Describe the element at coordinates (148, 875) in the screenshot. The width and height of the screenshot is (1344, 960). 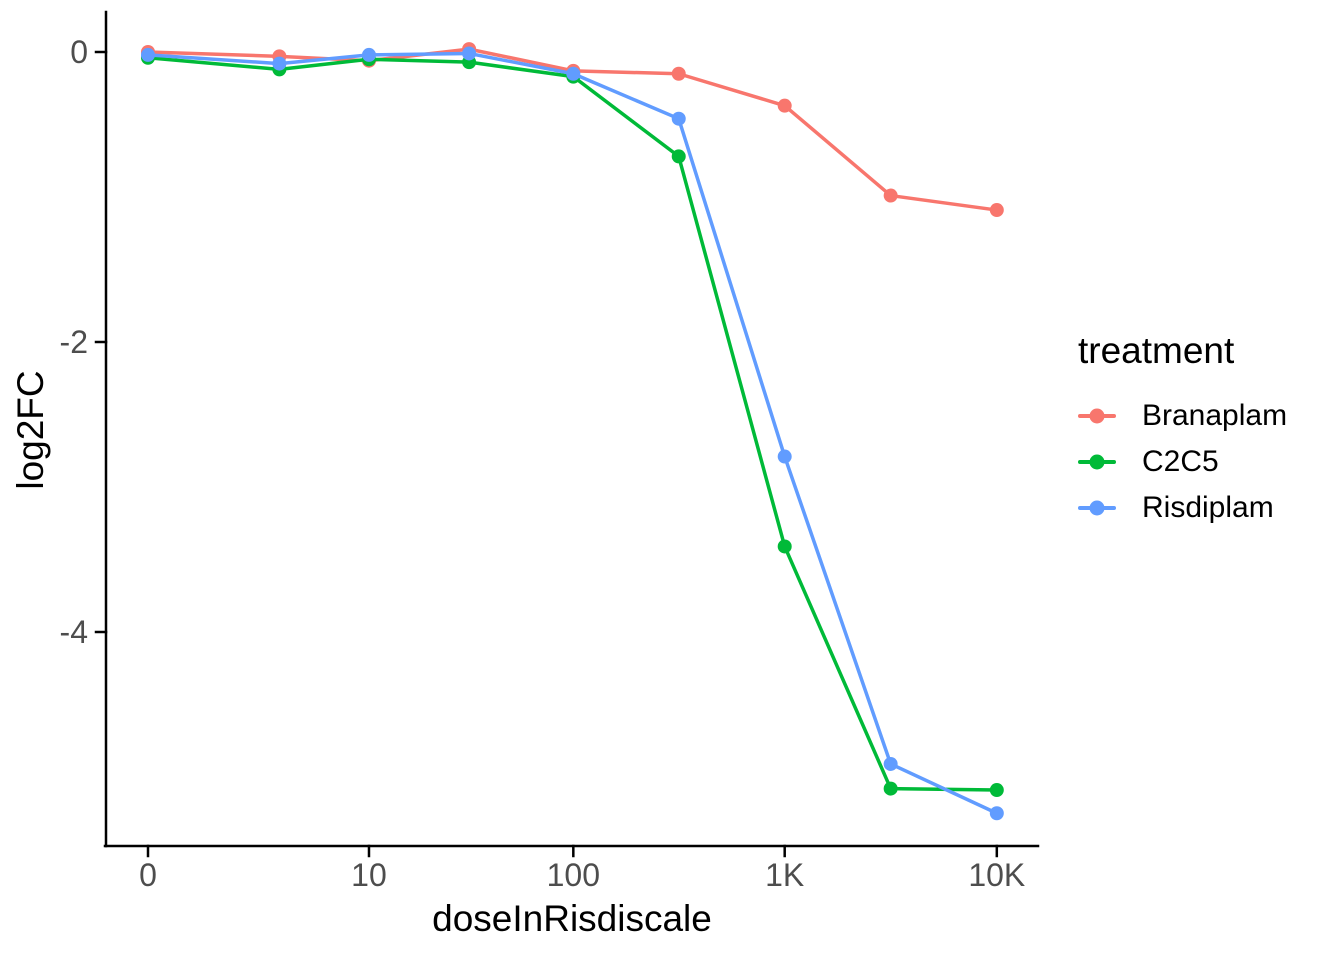
I see `x-tick-label: 0` at that location.